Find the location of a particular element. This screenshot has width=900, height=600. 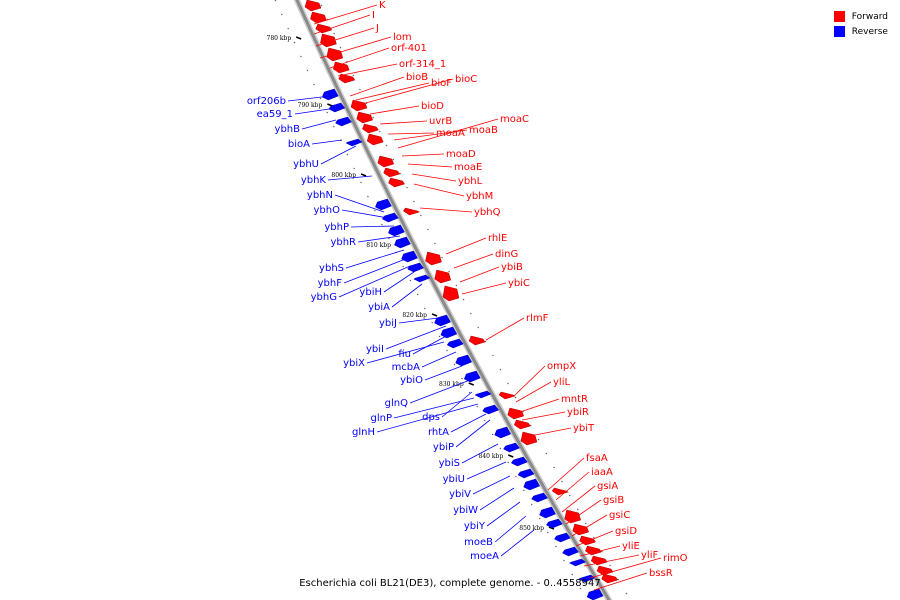

legend-forward-label: Forward is located at coordinates (869, 16).